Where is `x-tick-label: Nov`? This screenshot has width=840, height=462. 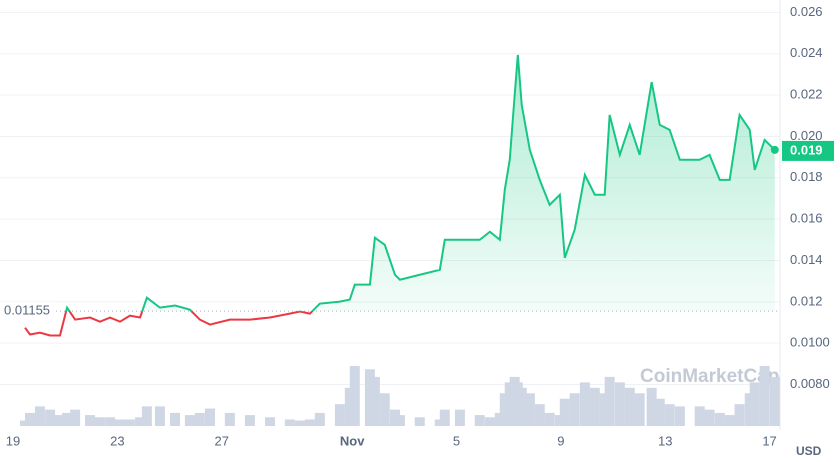
x-tick-label: Nov is located at coordinates (352, 440).